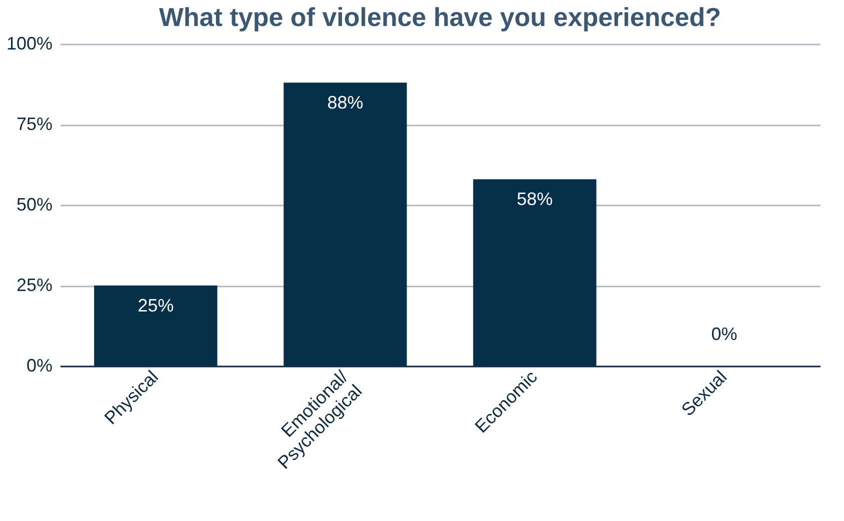 The width and height of the screenshot is (844, 521). What do you see at coordinates (29, 44) in the screenshot?
I see `y-tick-label: 100%` at bounding box center [29, 44].